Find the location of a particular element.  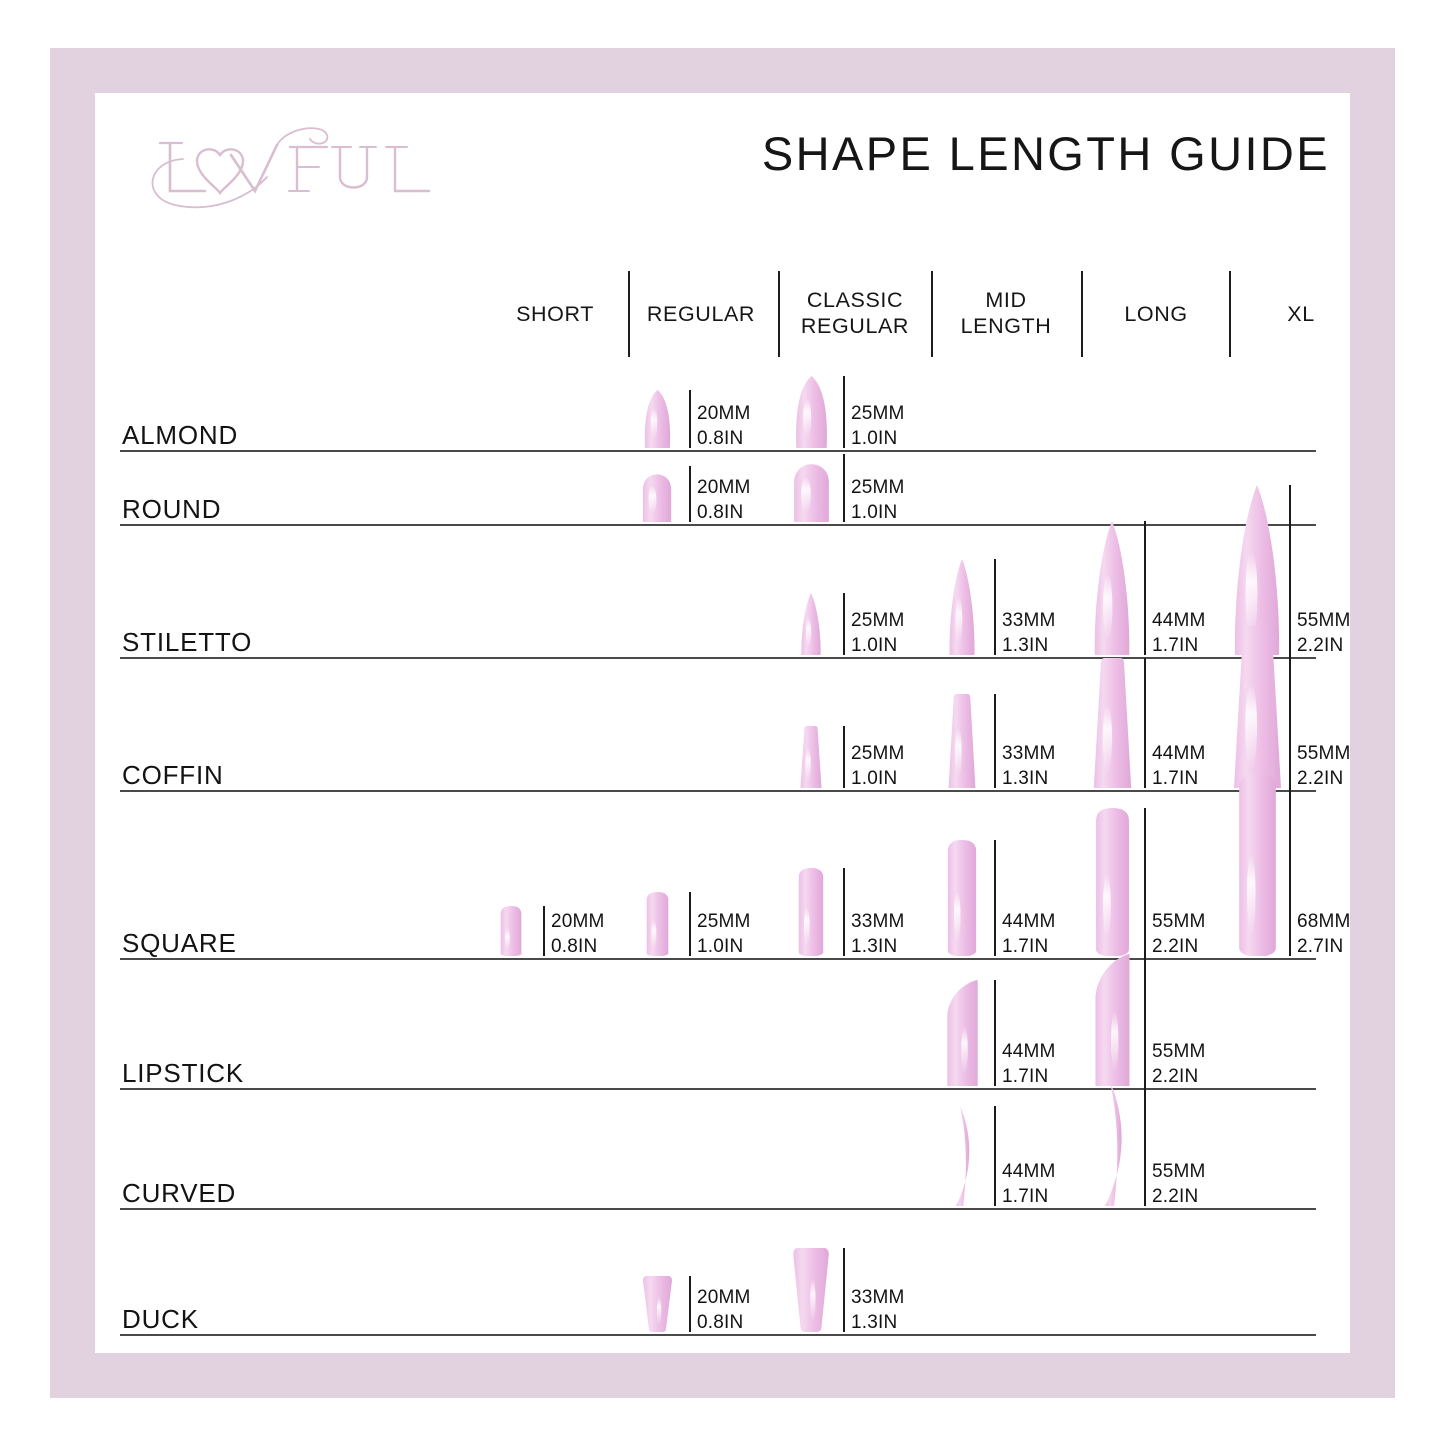

measure-mm-coffin-mid_length: 33MM is located at coordinates (1029, 753).